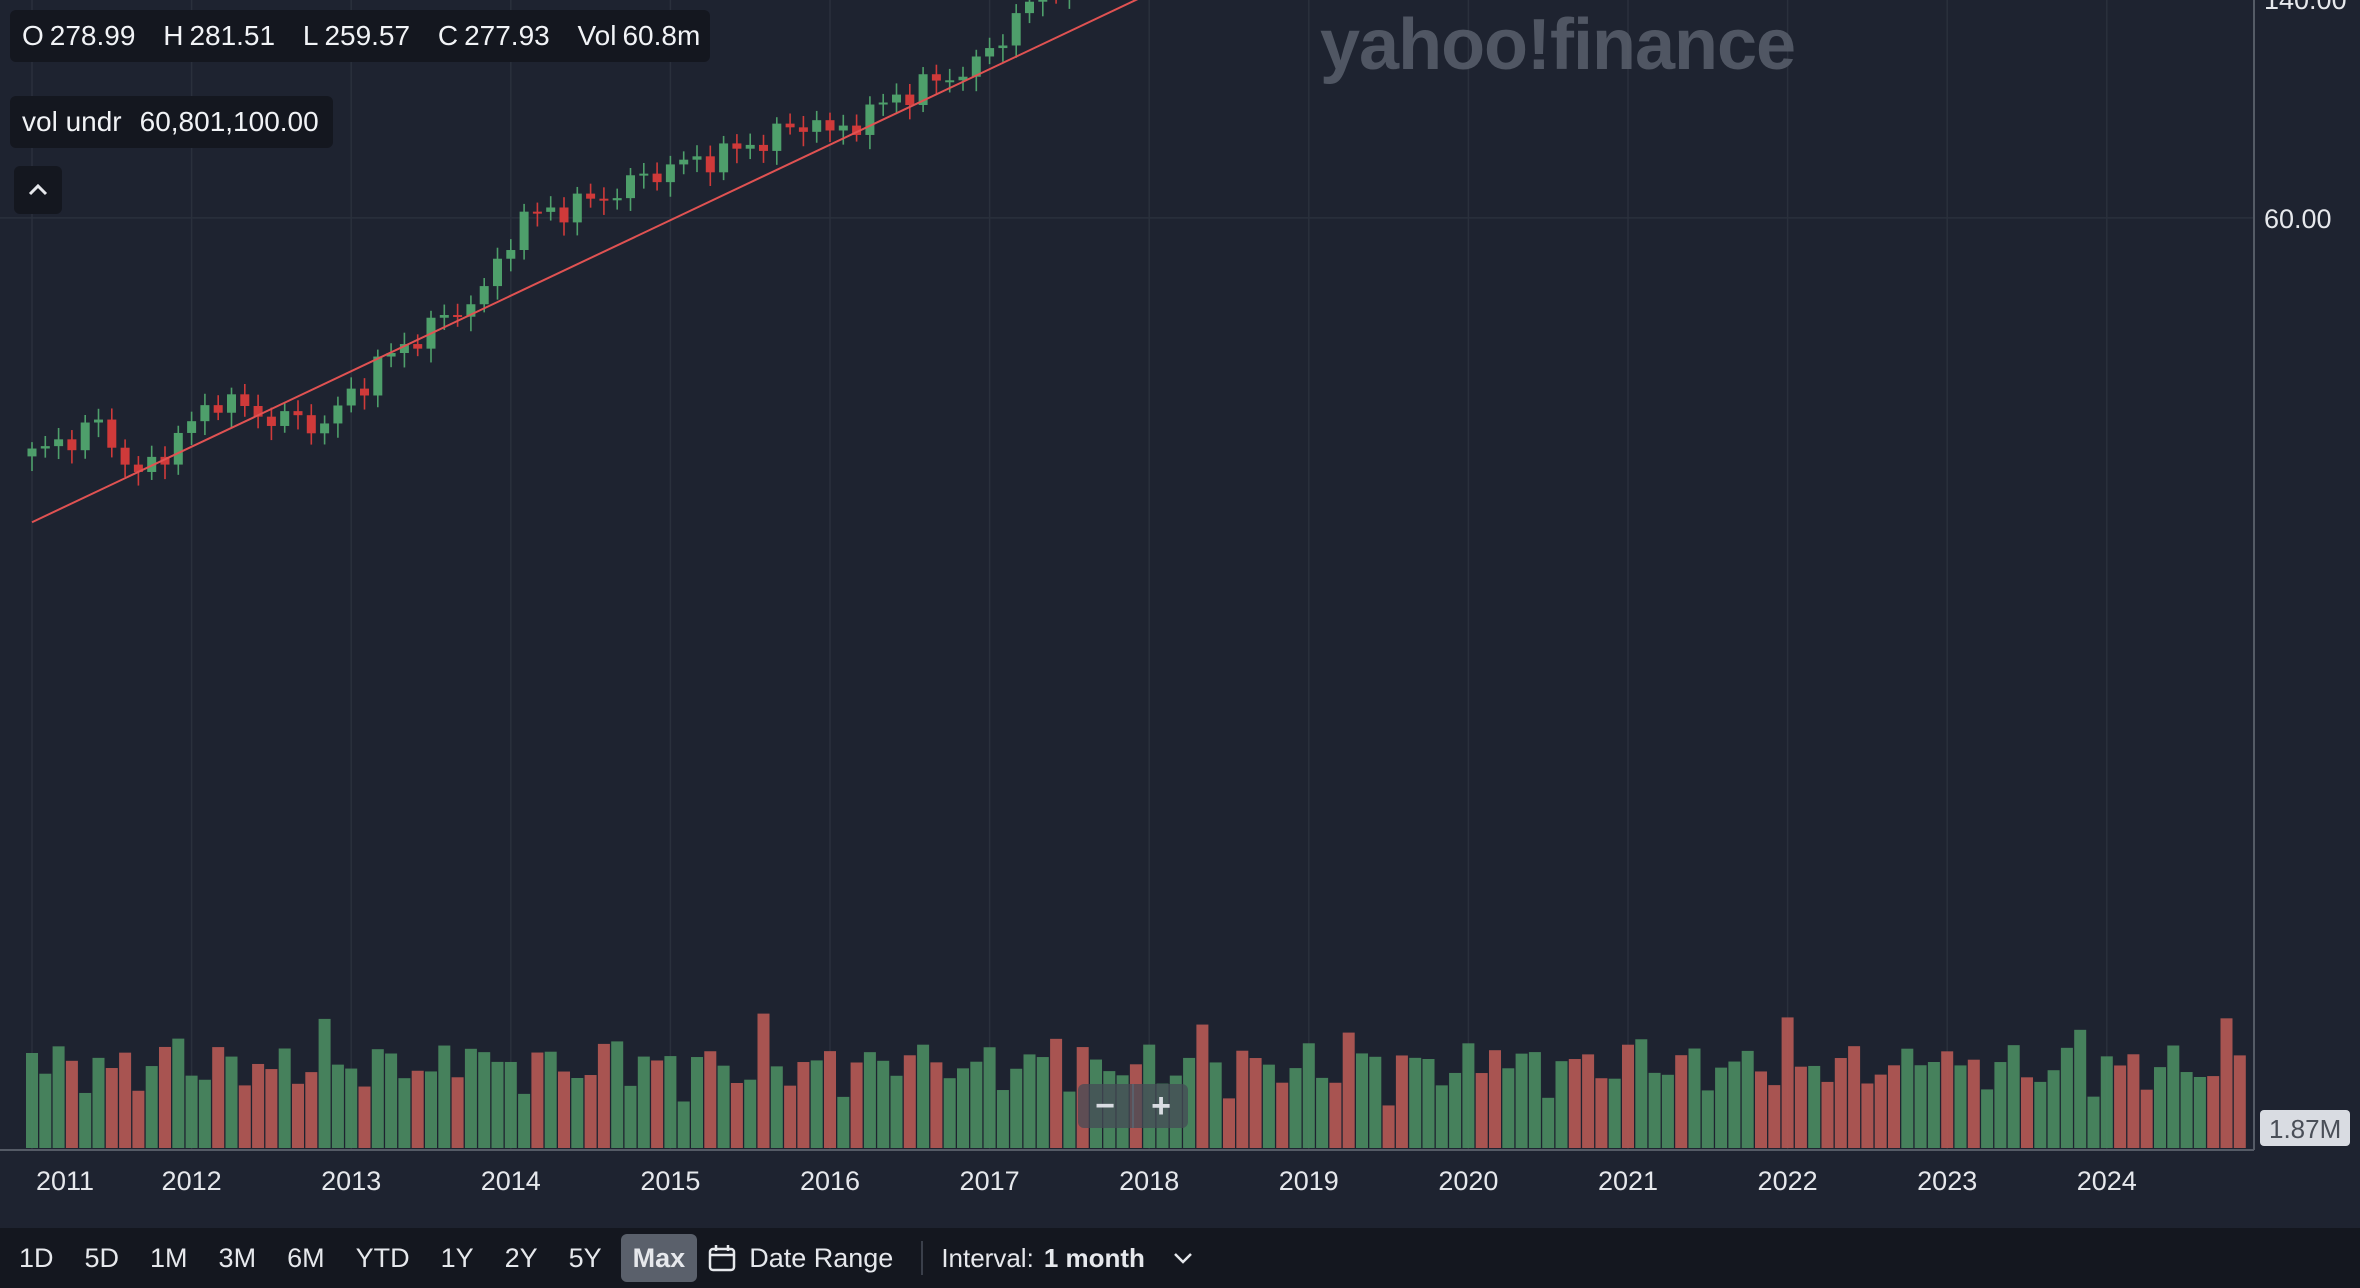 Image resolution: width=2360 pixels, height=1288 pixels. Describe the element at coordinates (38, 190) in the screenshot. I see `collapse-button` at that location.